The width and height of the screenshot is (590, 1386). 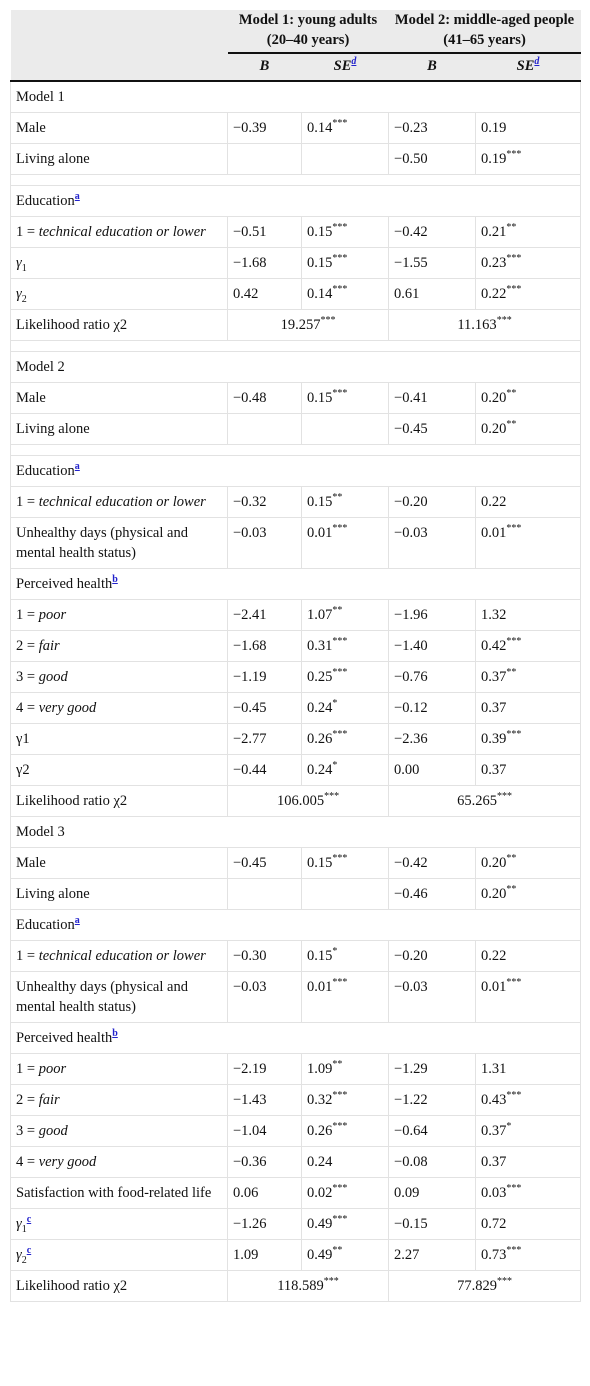 What do you see at coordinates (250, 863) in the screenshot?
I see `value: −0.45` at bounding box center [250, 863].